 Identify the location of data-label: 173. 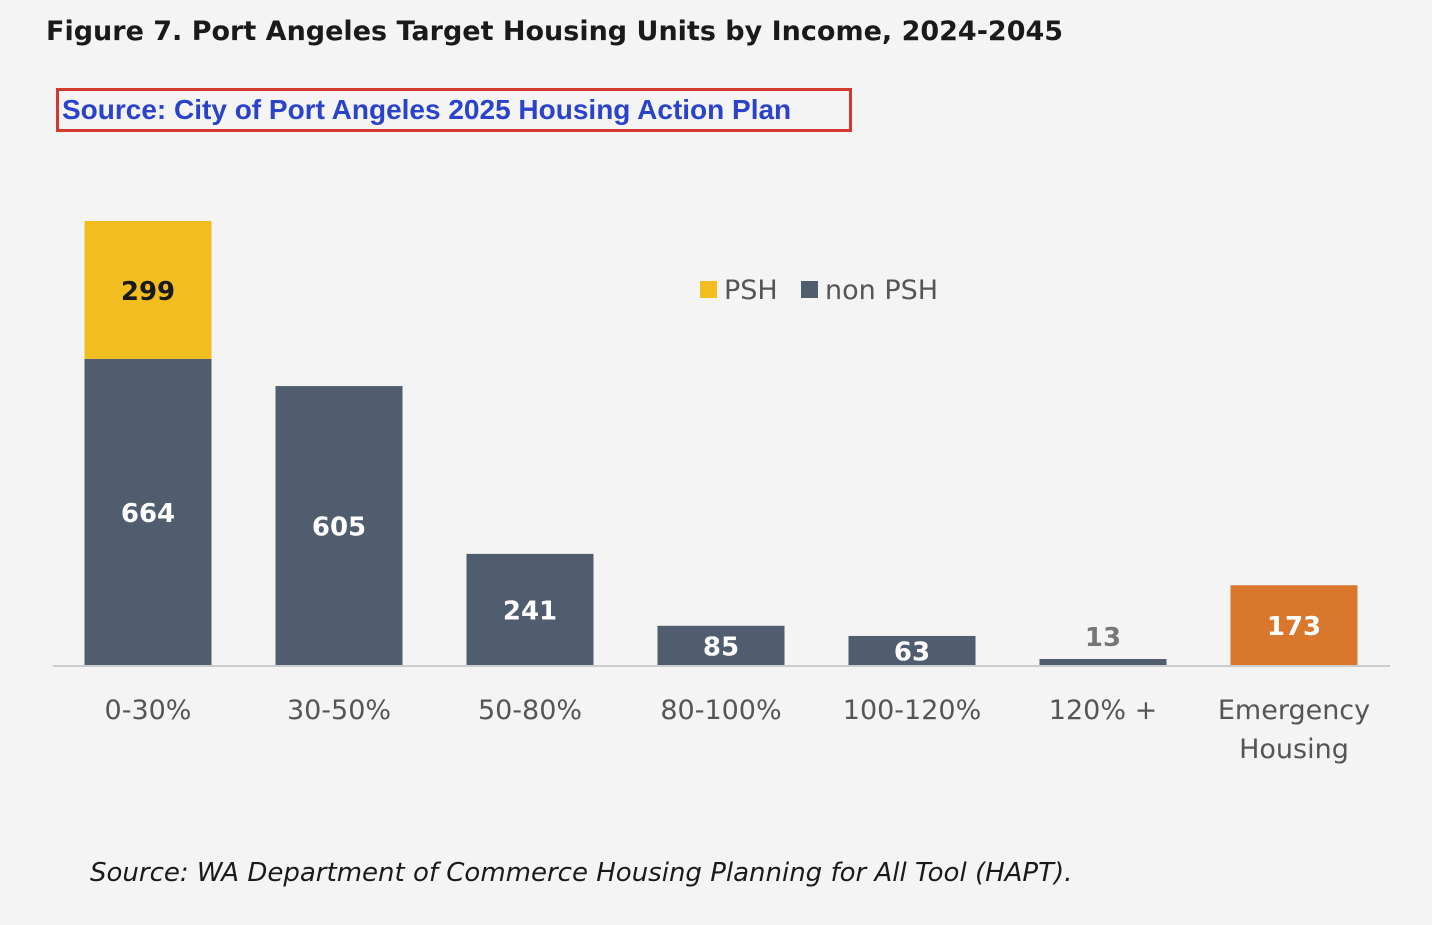
(1294, 627).